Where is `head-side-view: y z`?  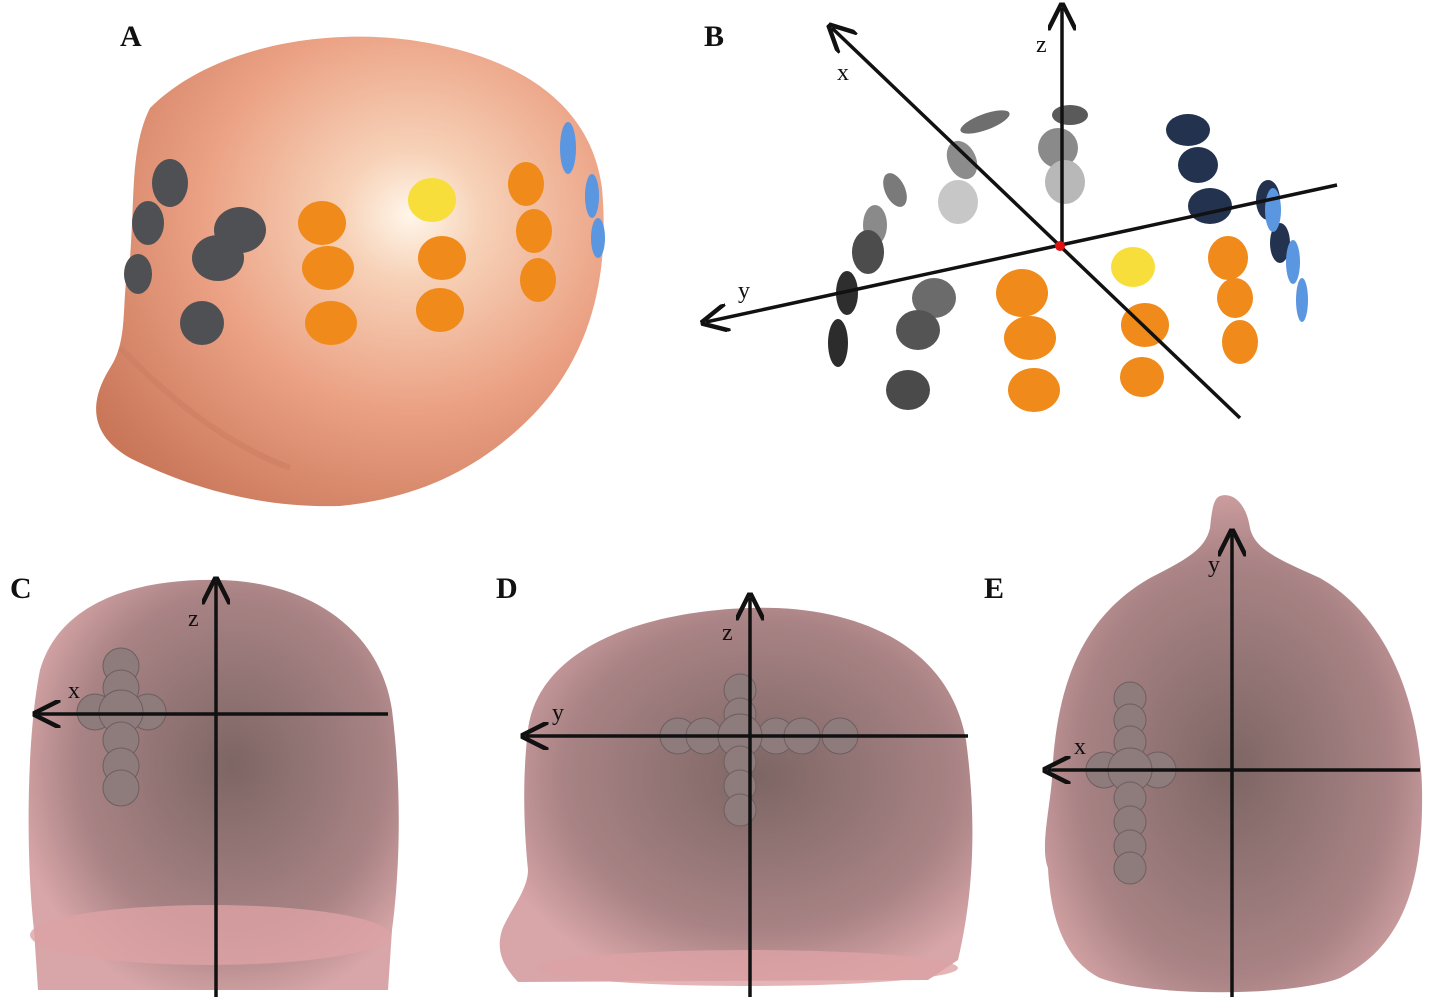
head-side-view: y z is located at coordinates (736, 783).